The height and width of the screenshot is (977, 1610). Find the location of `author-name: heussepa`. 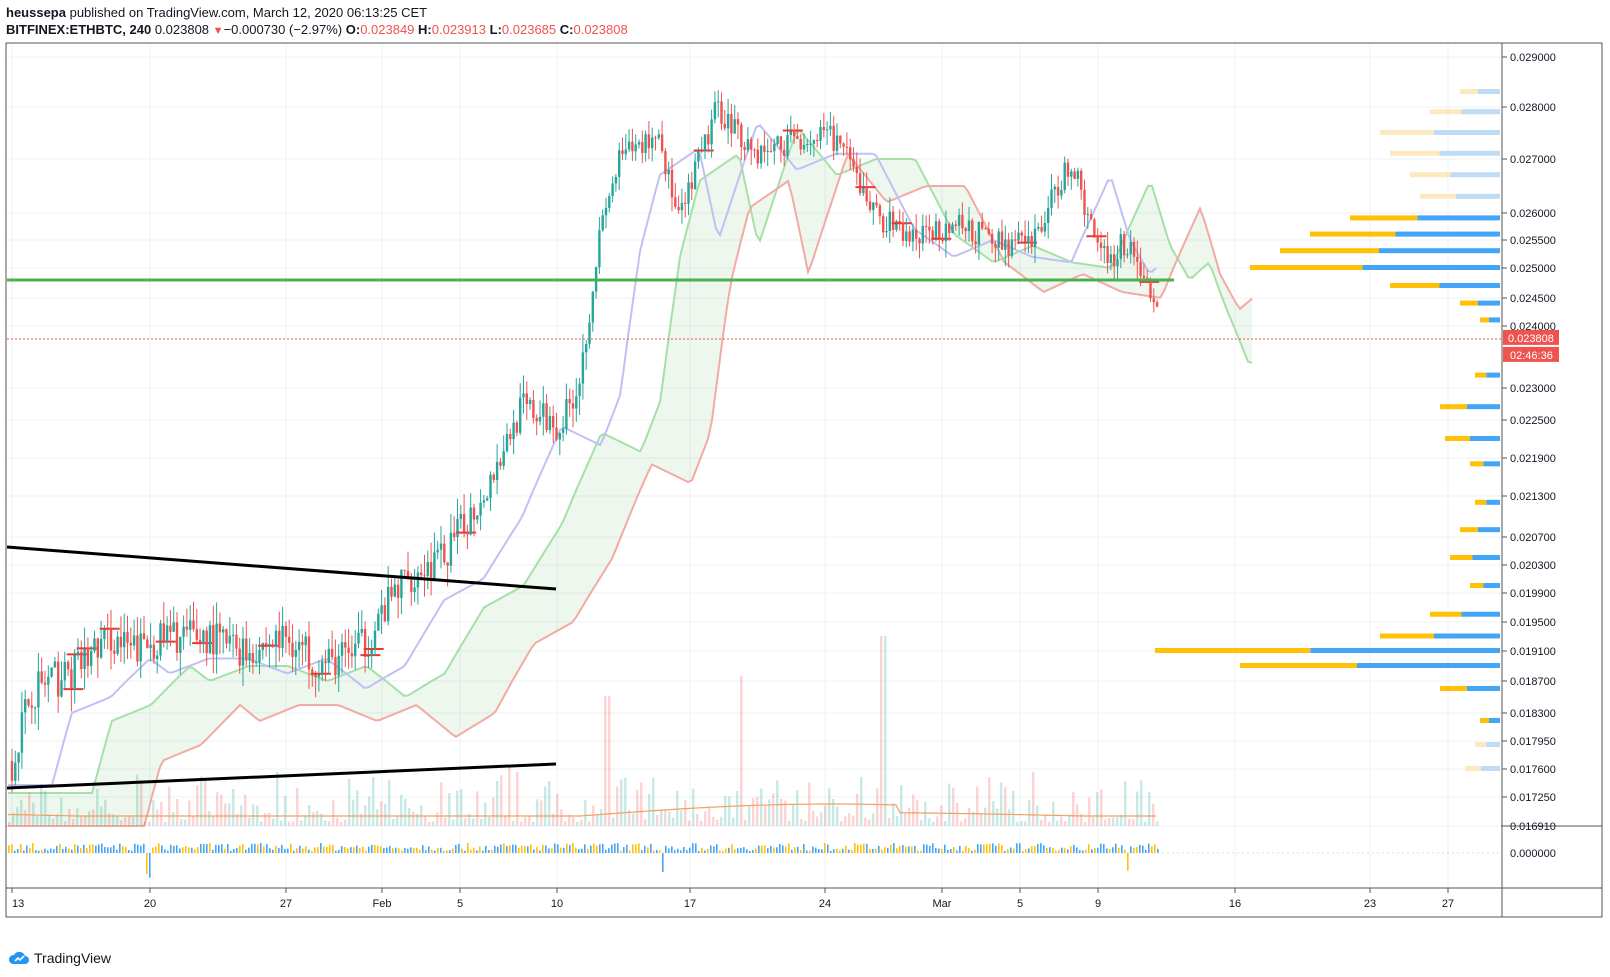

author-name: heussepa is located at coordinates (36, 12).